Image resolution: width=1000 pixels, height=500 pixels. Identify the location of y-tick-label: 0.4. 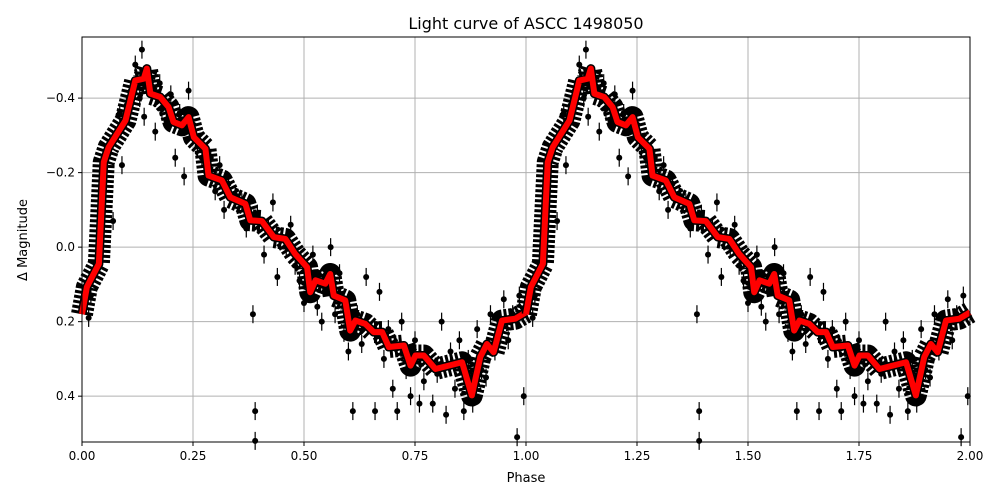
(65, 396).